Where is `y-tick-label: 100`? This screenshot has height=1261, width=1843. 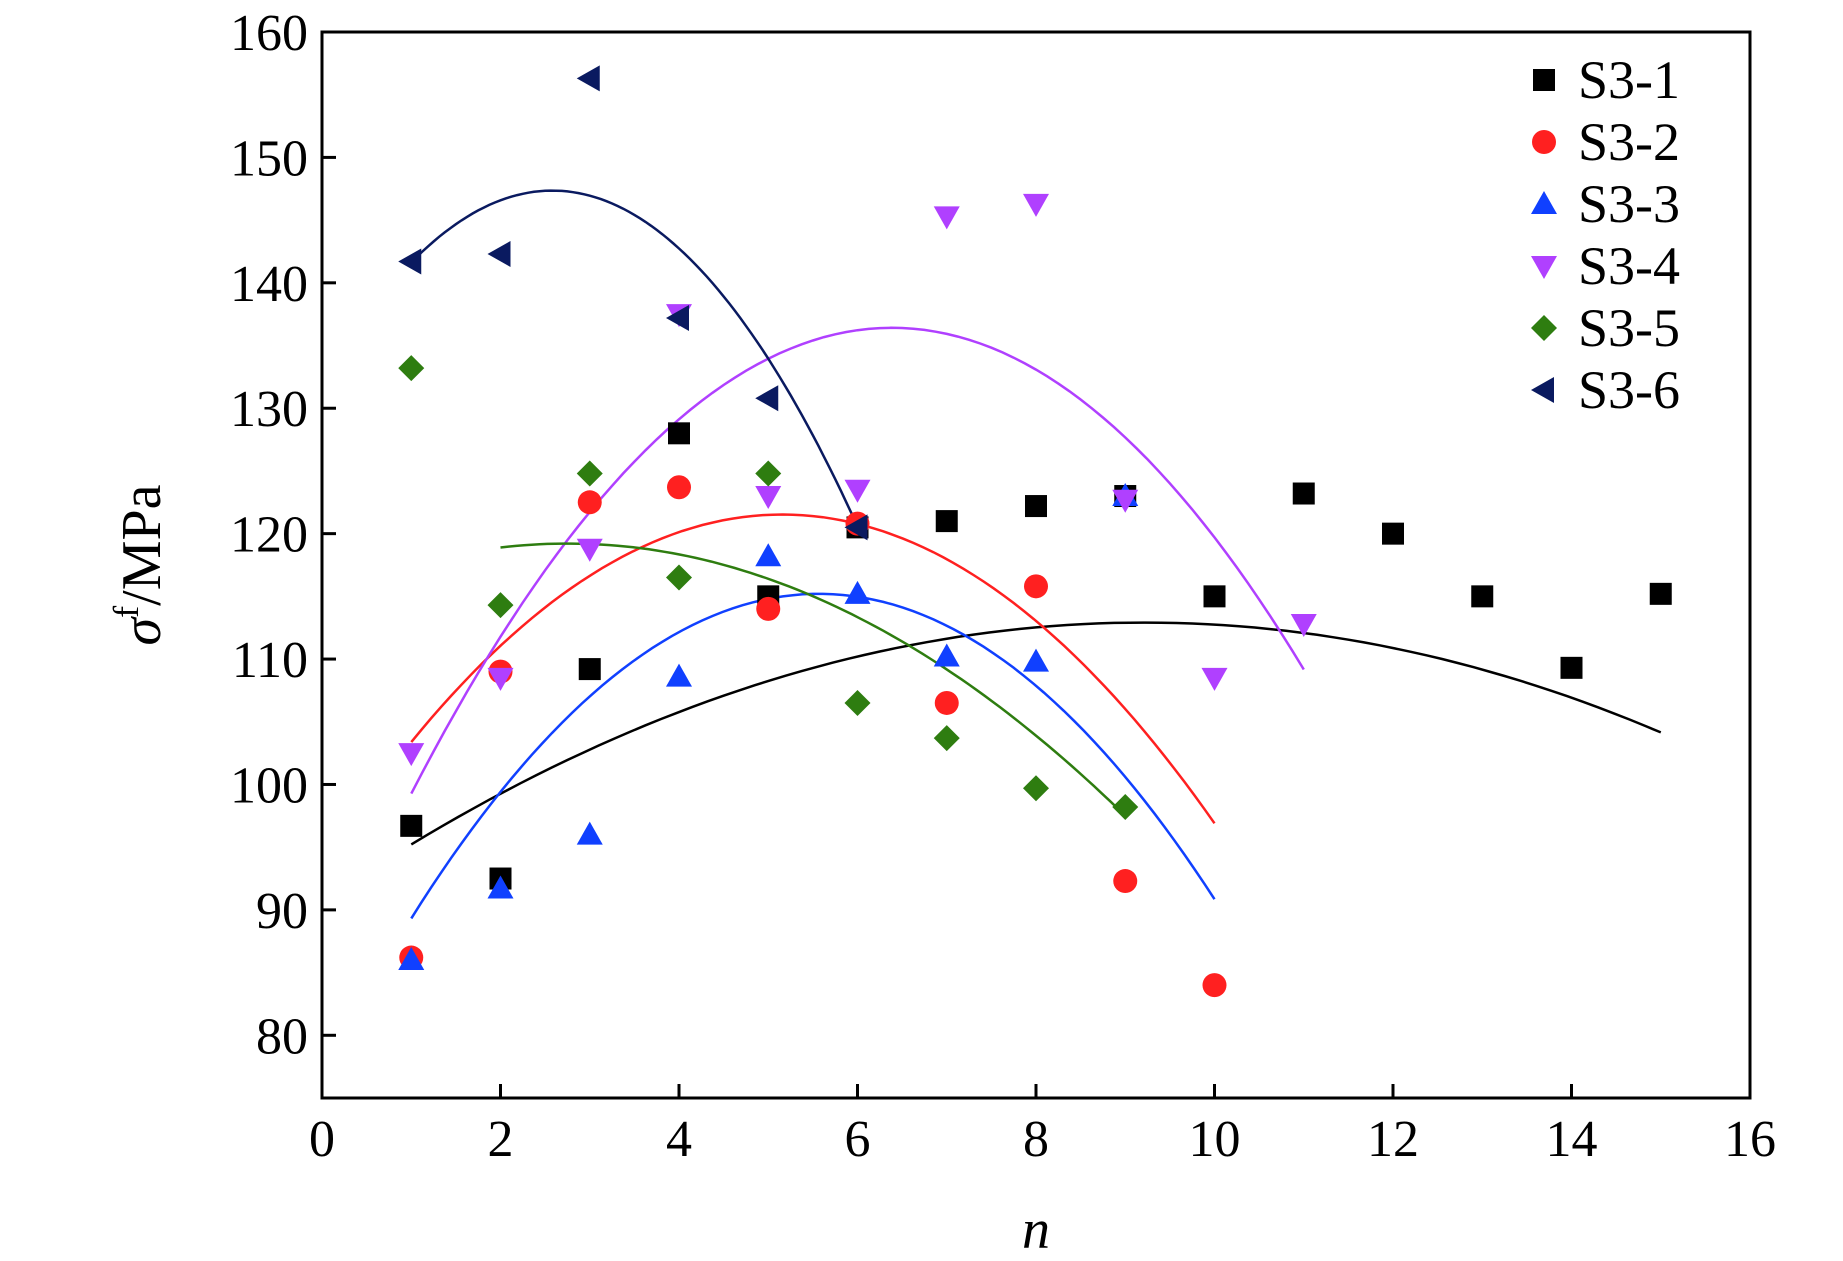
y-tick-label: 100 is located at coordinates (269, 785).